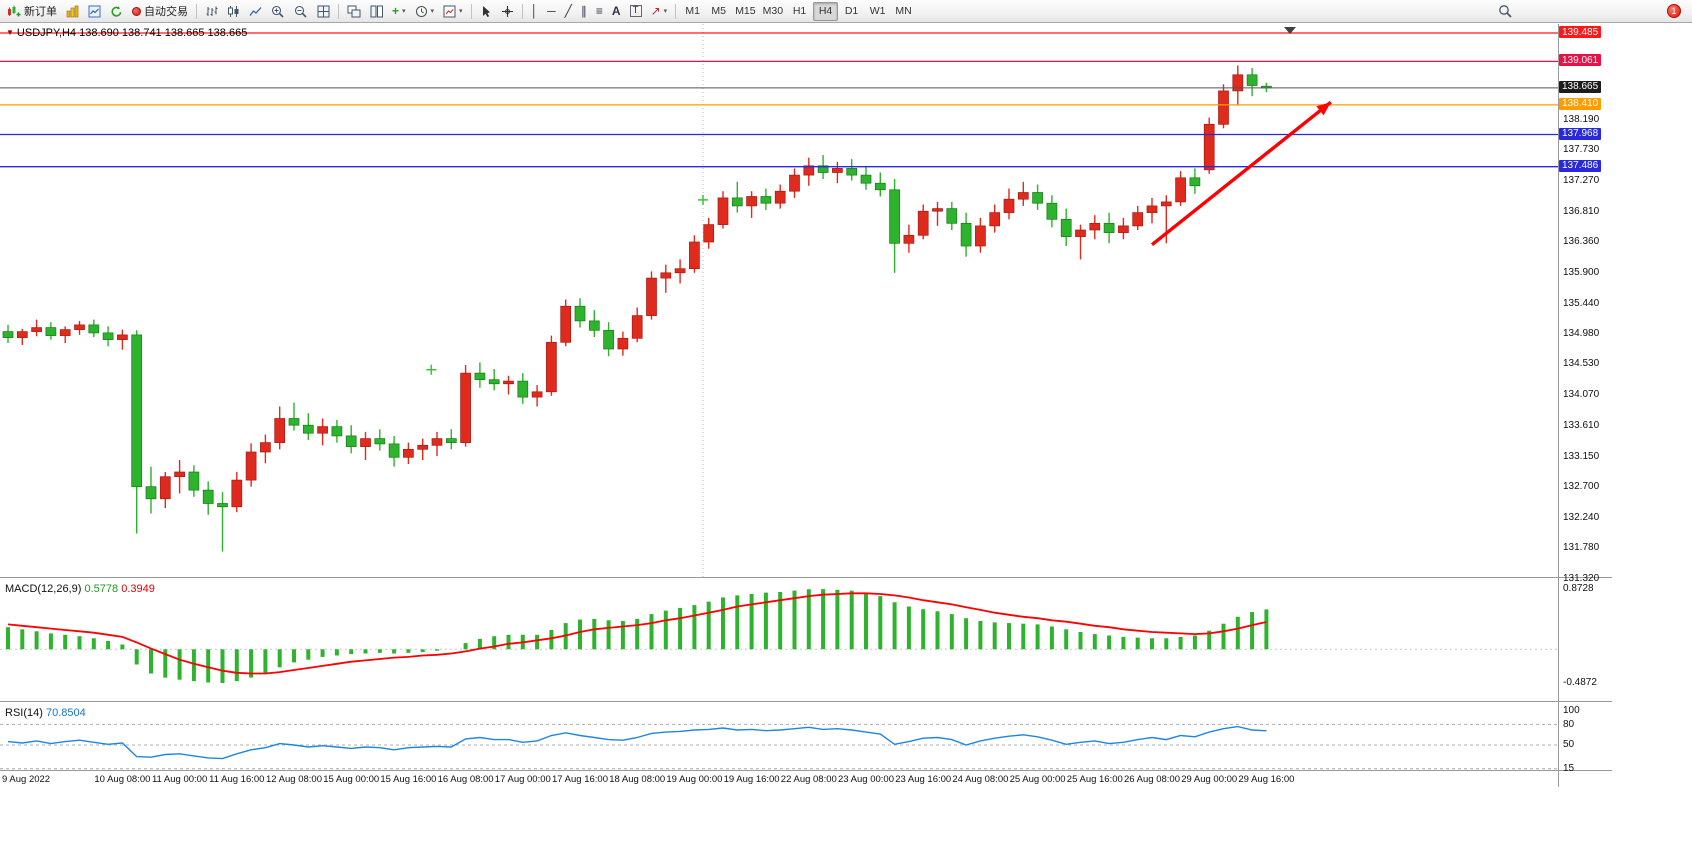 Image resolution: width=1692 pixels, height=843 pixels. I want to click on macd-panel-chart, so click(779, 639).